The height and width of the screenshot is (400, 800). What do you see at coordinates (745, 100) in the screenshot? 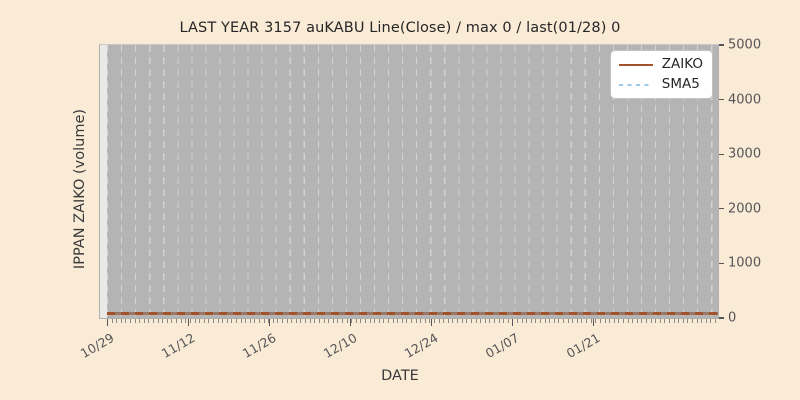
I see `y-tick-label: 4000` at bounding box center [745, 100].